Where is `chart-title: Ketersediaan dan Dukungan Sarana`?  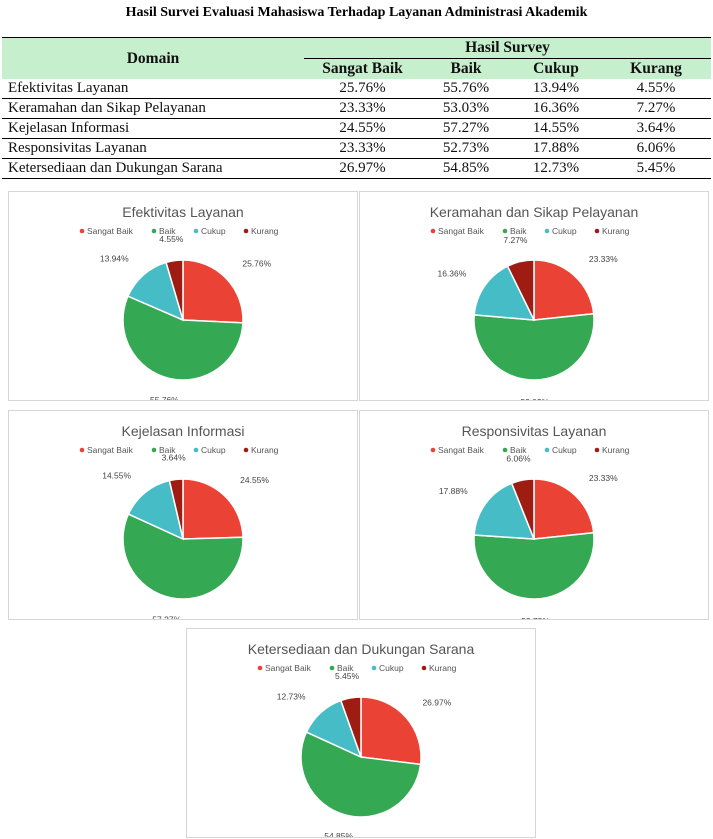 chart-title: Ketersediaan dan Dukungan Sarana is located at coordinates (361, 649).